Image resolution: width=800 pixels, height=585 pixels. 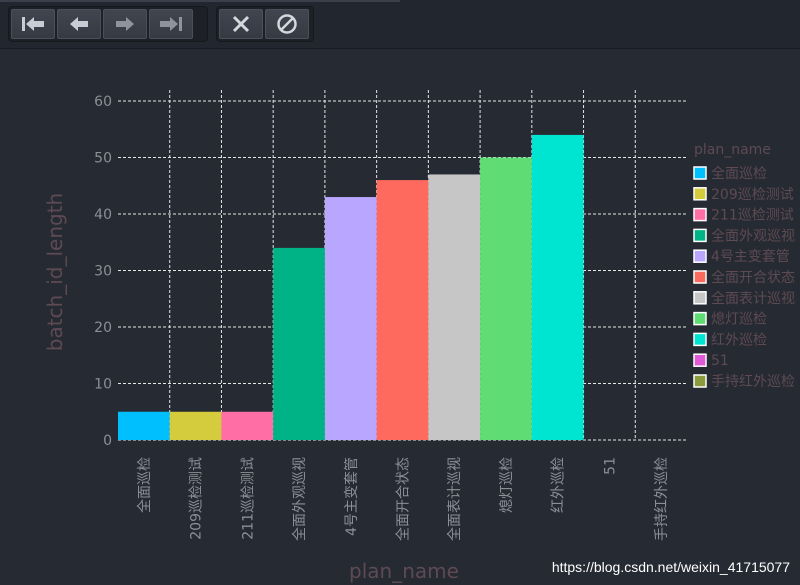 I want to click on close-icon, so click(x=241, y=24).